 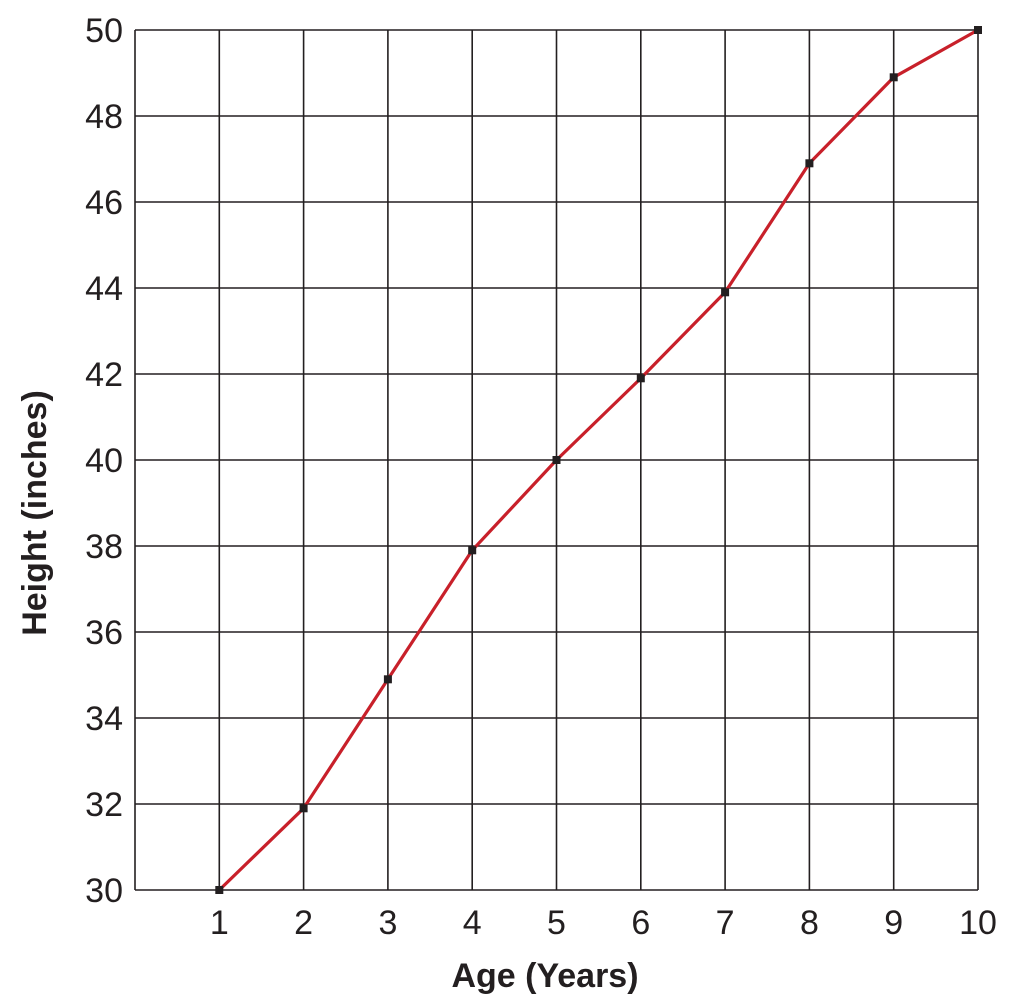 What do you see at coordinates (104, 633) in the screenshot?
I see `y-tick-label: 36` at bounding box center [104, 633].